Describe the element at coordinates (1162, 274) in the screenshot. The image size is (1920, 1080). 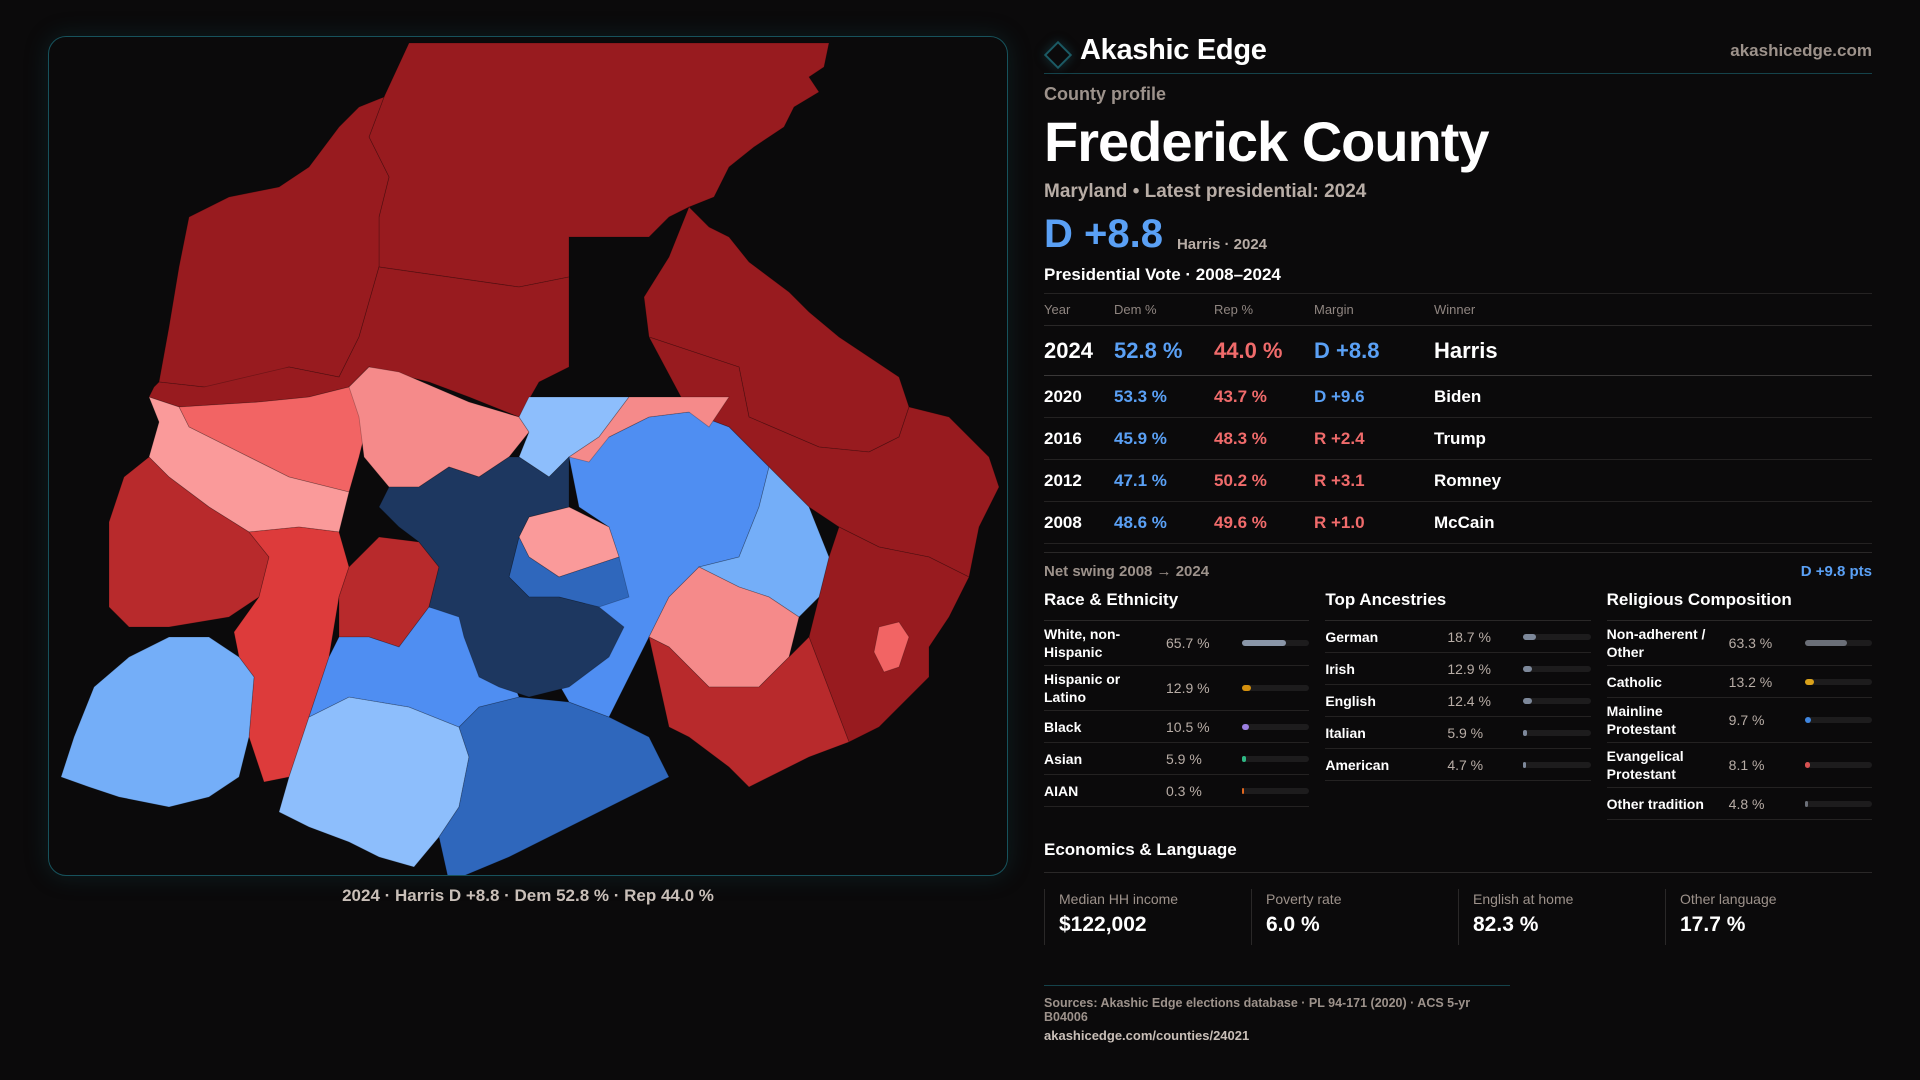
I see `presidential-vote-title: Presidential Vote · 2008–2024` at that location.